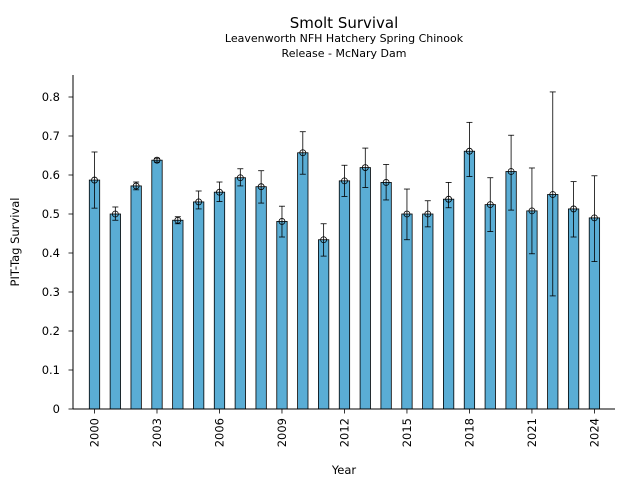  Describe the element at coordinates (407, 432) in the screenshot. I see `x-tick-label: 2015` at that location.